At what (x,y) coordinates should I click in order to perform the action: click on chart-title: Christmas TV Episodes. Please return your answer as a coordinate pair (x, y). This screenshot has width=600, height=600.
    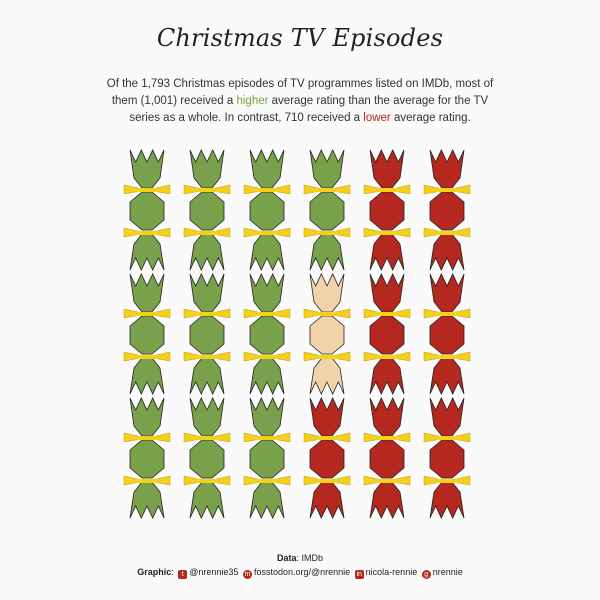
    Looking at the image, I should click on (300, 38).